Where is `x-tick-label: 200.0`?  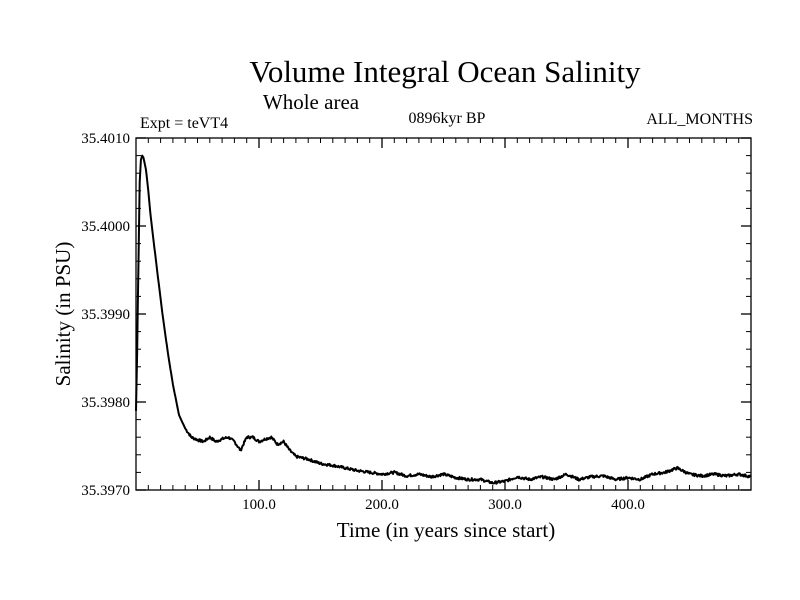 x-tick-label: 200.0 is located at coordinates (382, 505).